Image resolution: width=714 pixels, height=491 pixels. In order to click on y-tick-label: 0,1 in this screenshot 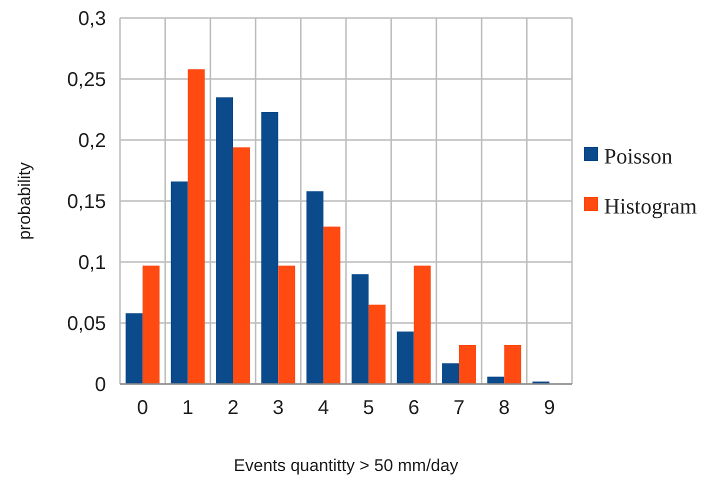, I will do `click(92, 263)`.